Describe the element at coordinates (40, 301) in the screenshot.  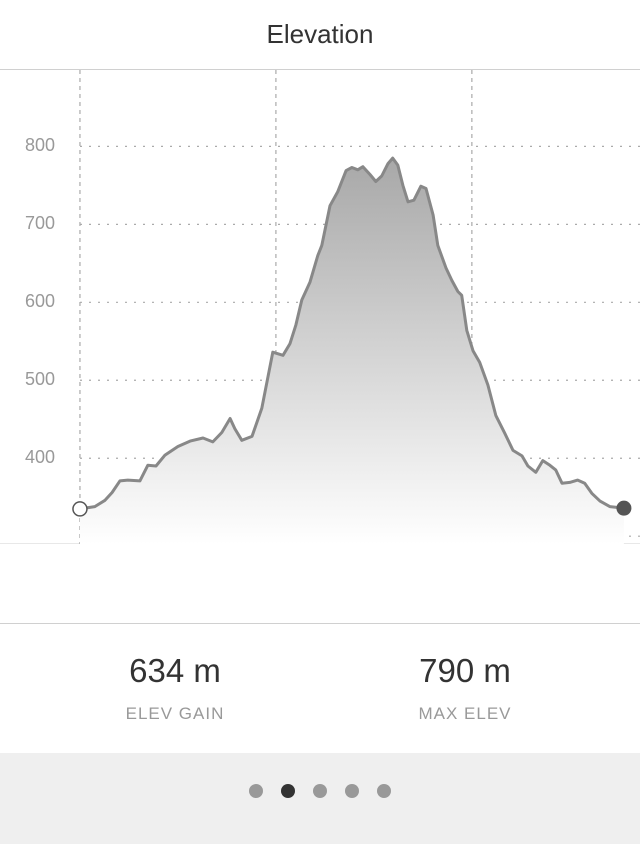
I see `y-tick-label: 600` at that location.